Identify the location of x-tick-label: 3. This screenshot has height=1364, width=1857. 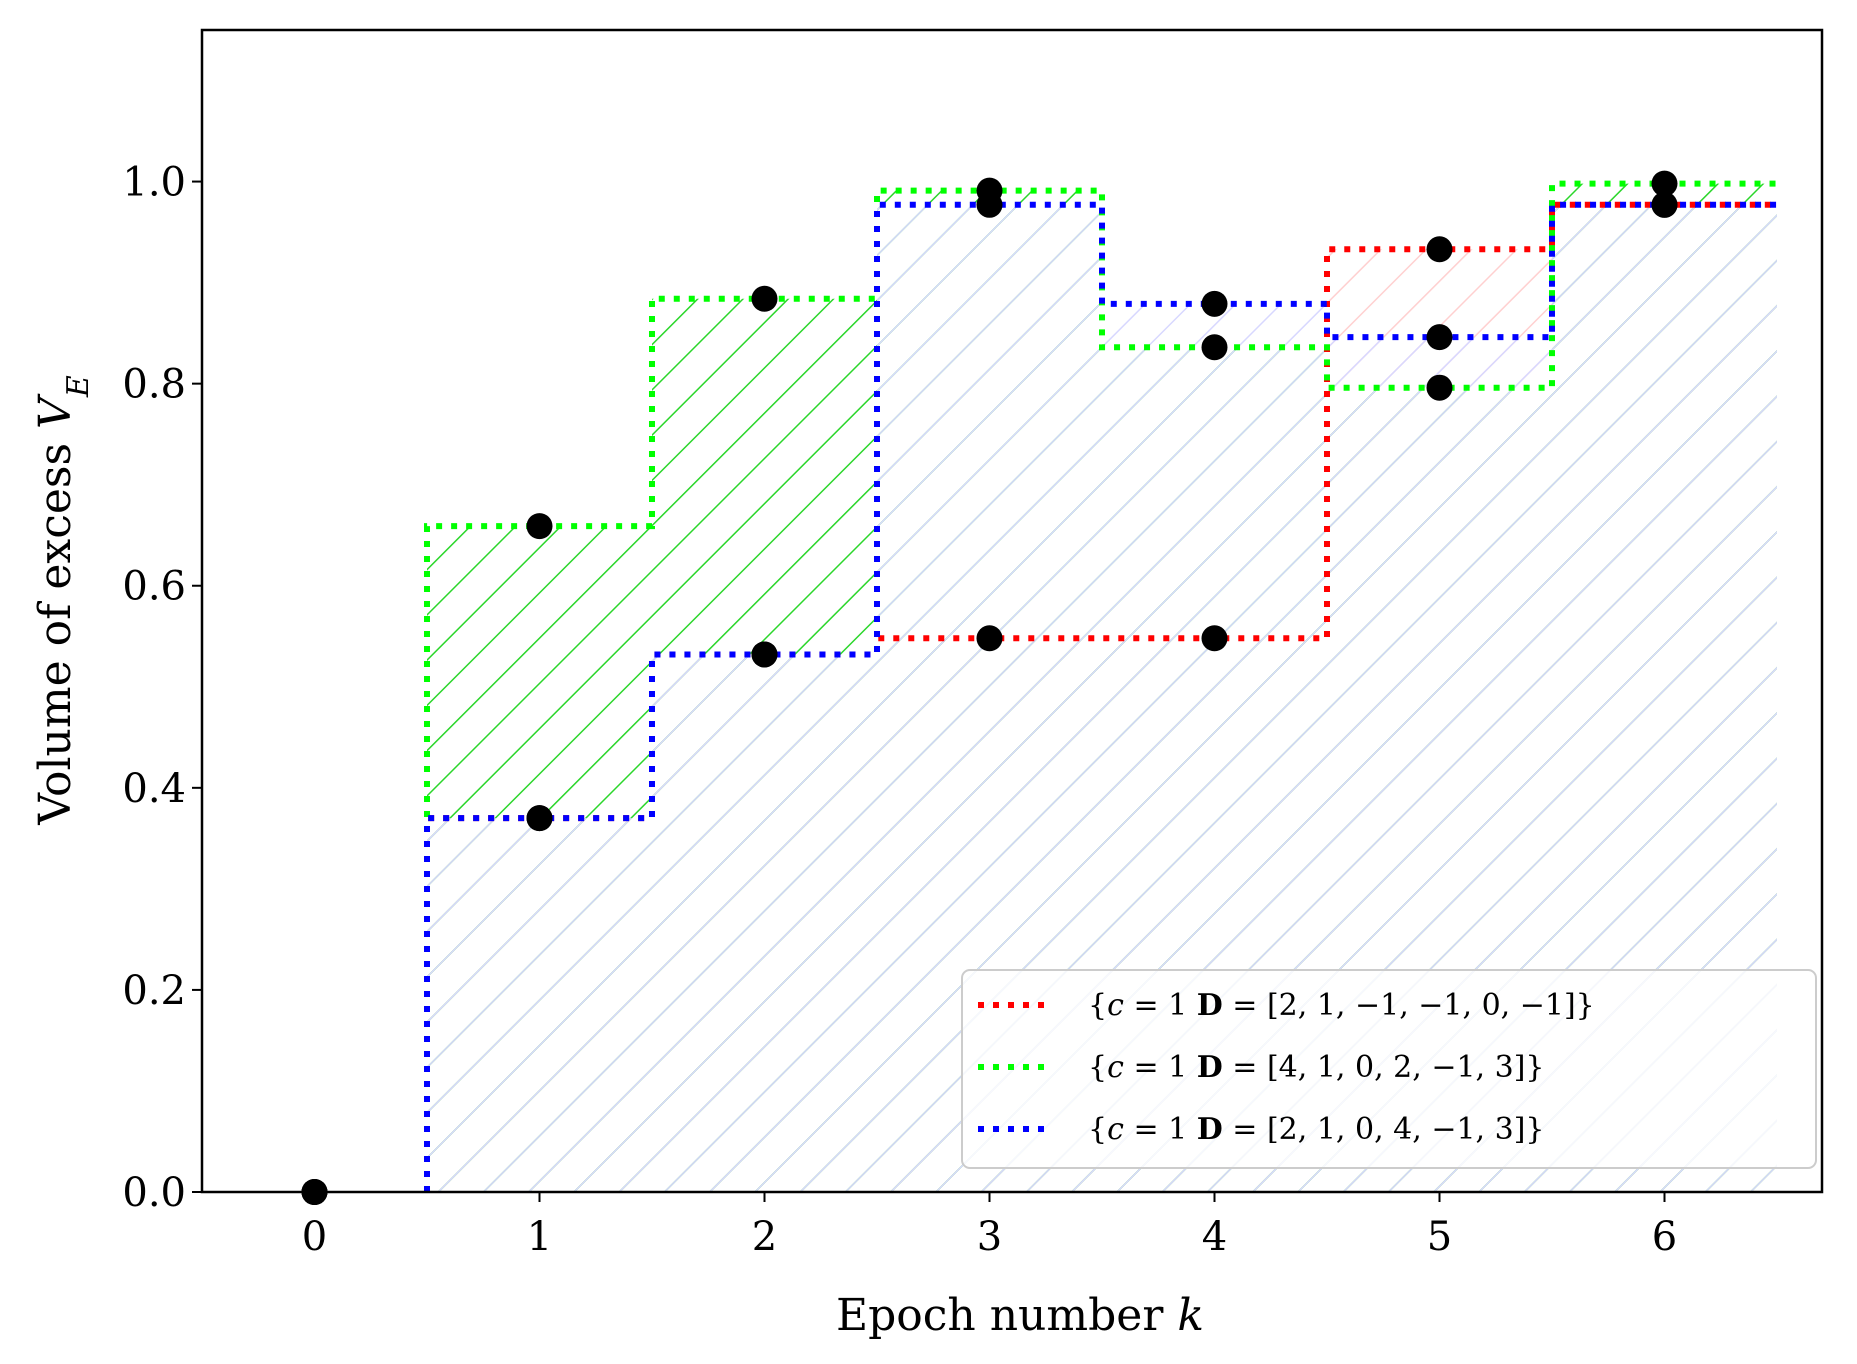
(989, 1237).